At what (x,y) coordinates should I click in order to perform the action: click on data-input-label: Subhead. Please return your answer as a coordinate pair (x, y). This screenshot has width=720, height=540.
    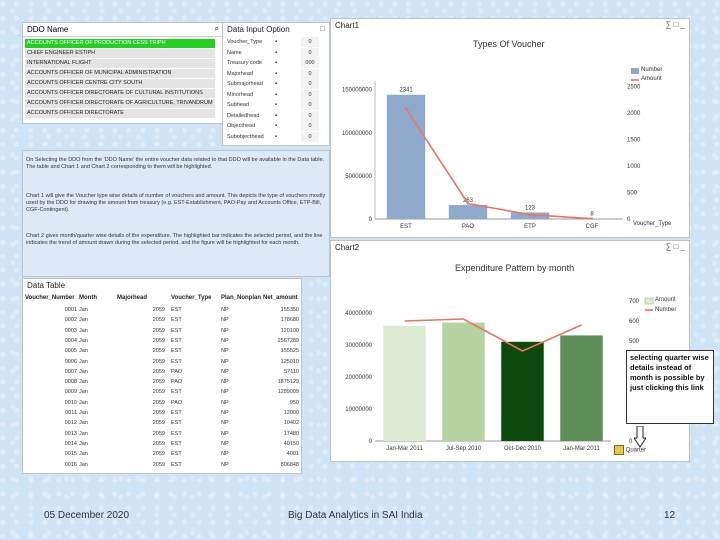
    Looking at the image, I should click on (238, 105).